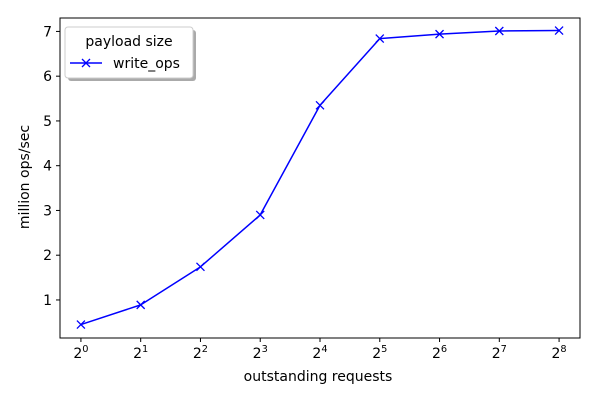  I want to click on y-axis-label: million ops/sec, so click(25, 177).